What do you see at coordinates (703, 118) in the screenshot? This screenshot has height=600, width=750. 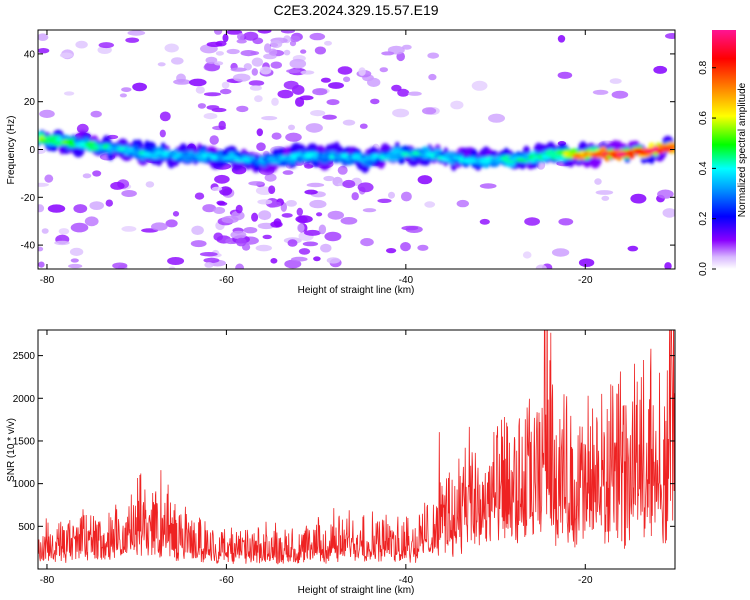 I see `colorbar-tick-label: 0.6` at bounding box center [703, 118].